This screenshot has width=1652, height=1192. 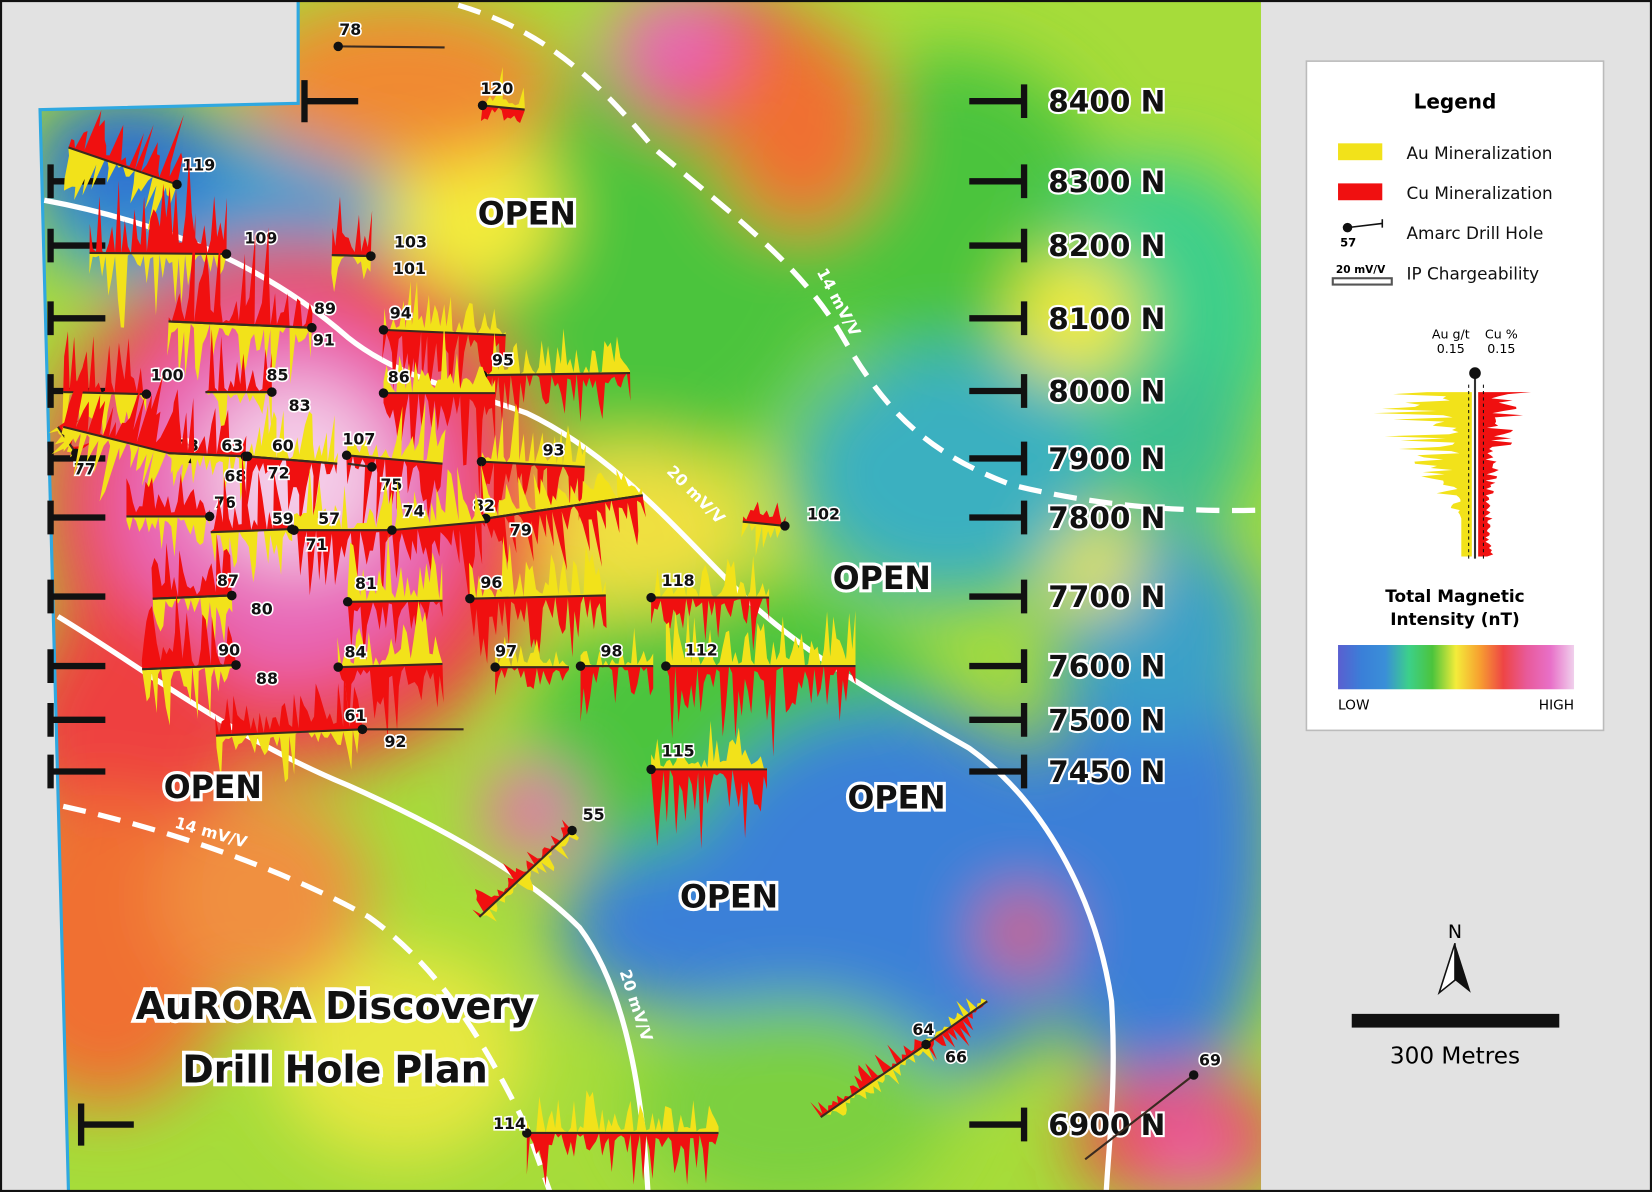 What do you see at coordinates (283, 445) in the screenshot?
I see `drill-hole-label: 60` at bounding box center [283, 445].